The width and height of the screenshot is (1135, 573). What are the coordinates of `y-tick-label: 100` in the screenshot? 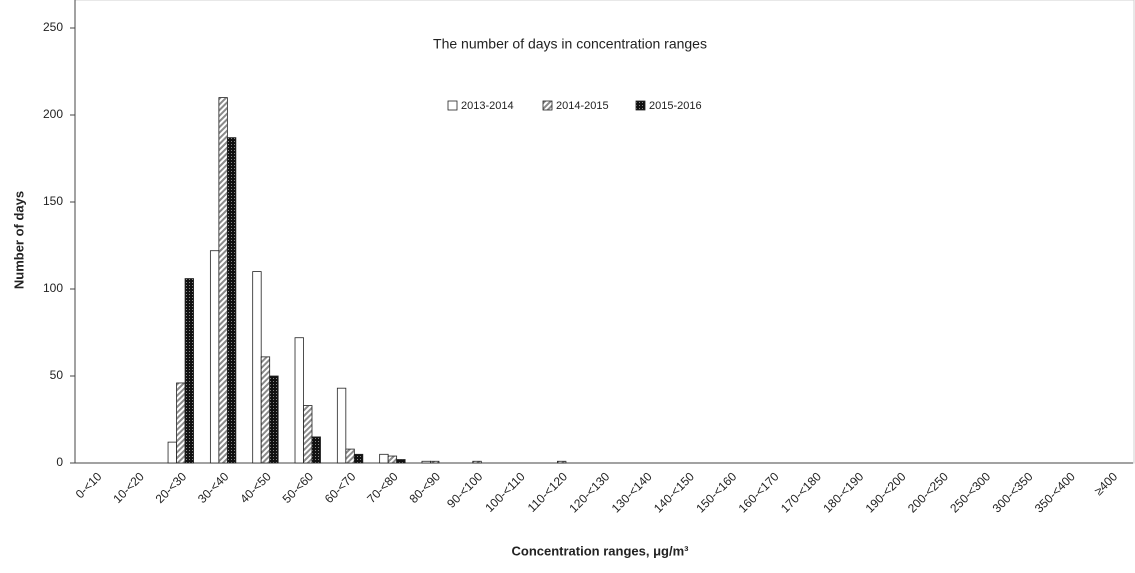 It's located at (53, 288).